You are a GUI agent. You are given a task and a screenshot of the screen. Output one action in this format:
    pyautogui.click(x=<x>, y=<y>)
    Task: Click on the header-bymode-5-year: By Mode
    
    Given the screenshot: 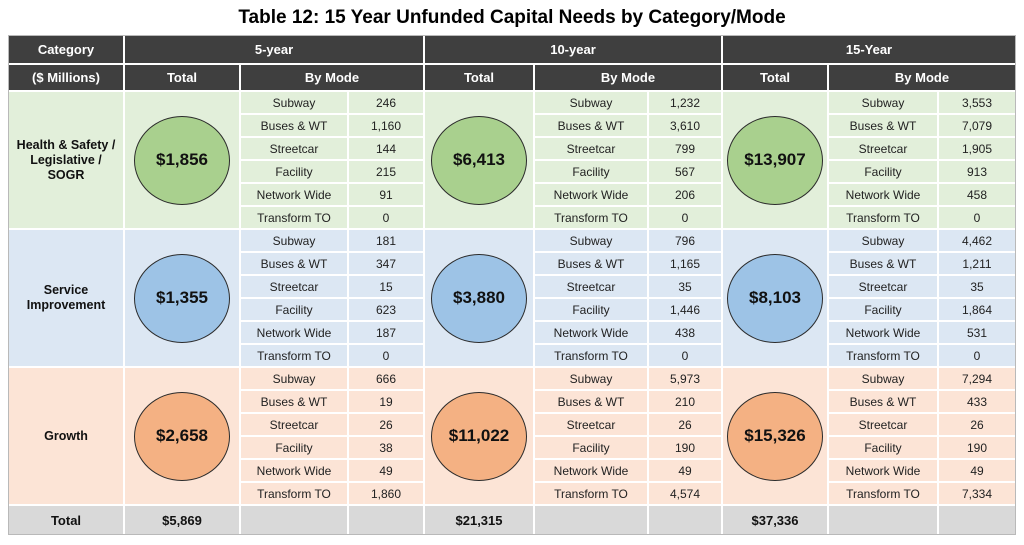 What is the action you would take?
    pyautogui.click(x=332, y=77)
    